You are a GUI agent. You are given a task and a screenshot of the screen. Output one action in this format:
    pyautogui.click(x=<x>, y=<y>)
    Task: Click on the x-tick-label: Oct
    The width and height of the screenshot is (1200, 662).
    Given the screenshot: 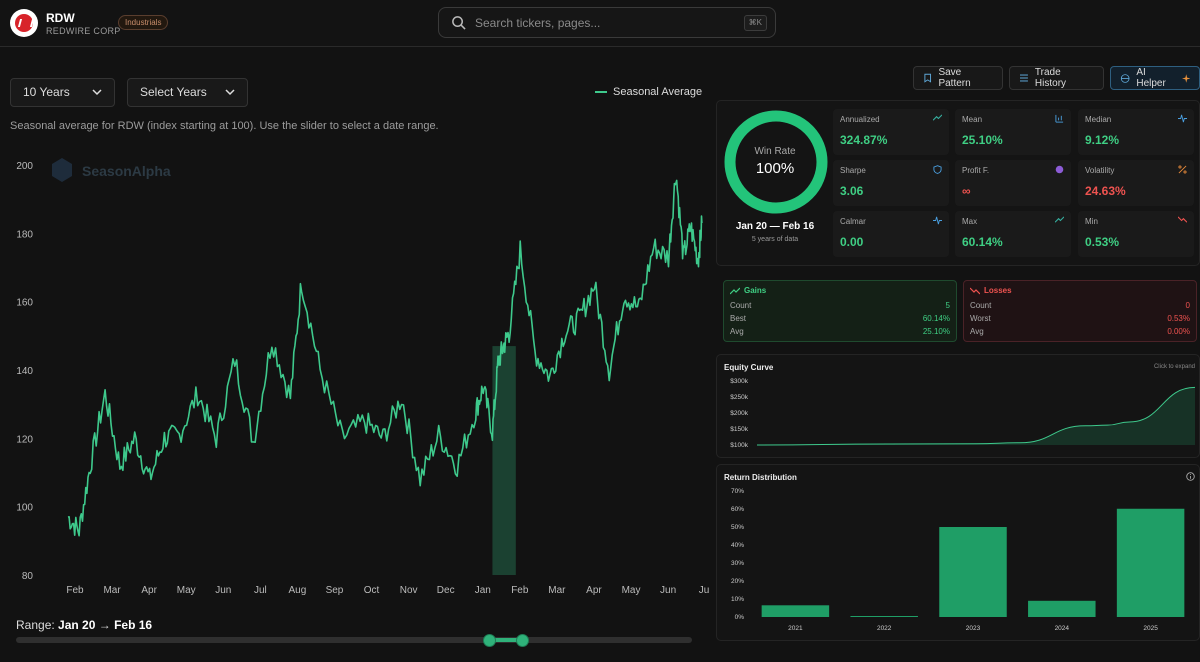 What is the action you would take?
    pyautogui.click(x=372, y=590)
    